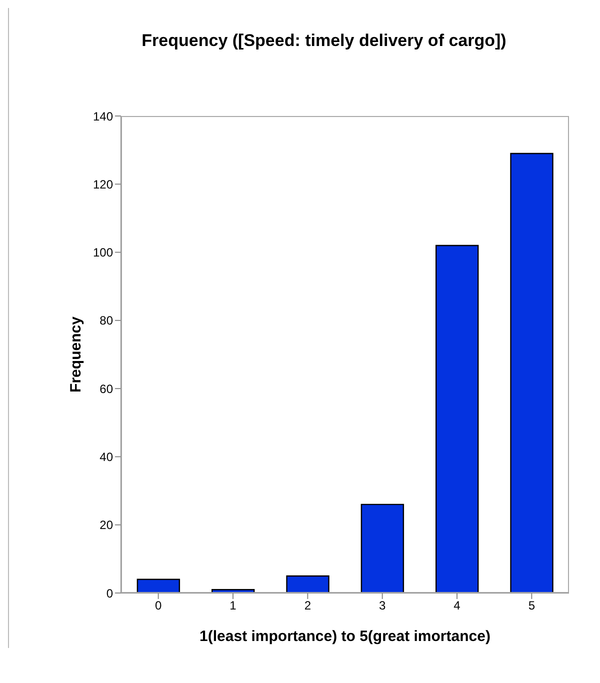 This screenshot has height=683, width=600. Describe the element at coordinates (107, 457) in the screenshot. I see `y-tick-label: 40` at that location.